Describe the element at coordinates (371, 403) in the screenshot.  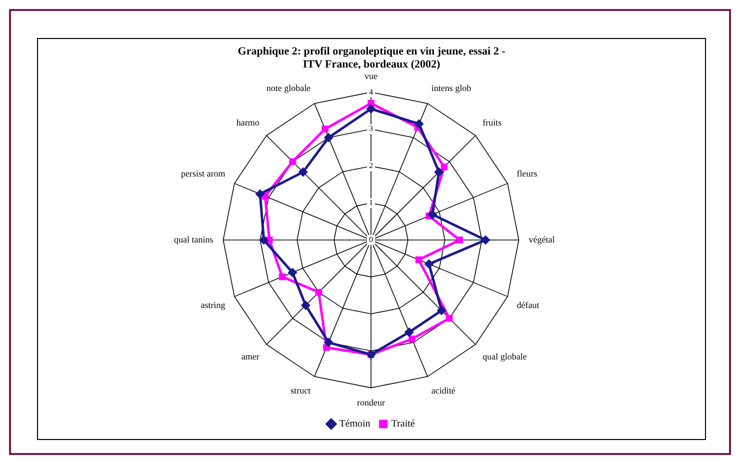
I see `spoke-label: rondeur` at that location.